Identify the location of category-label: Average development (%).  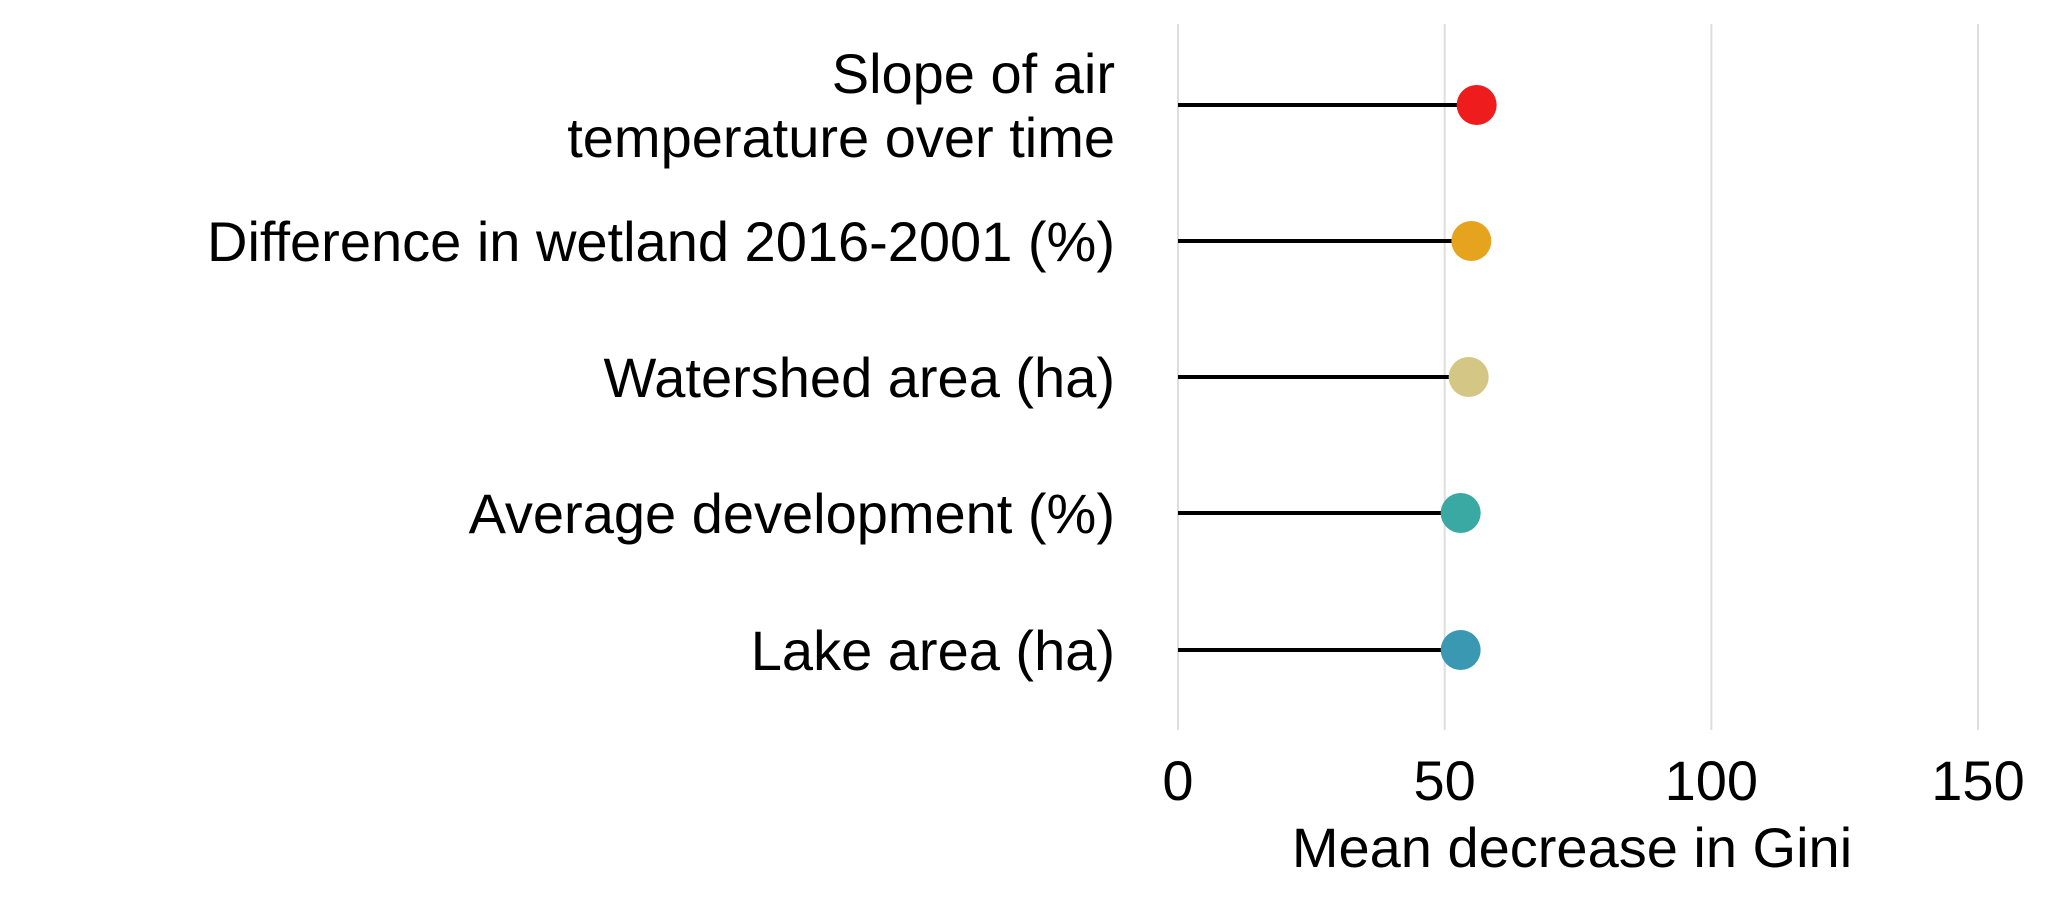
(792, 513).